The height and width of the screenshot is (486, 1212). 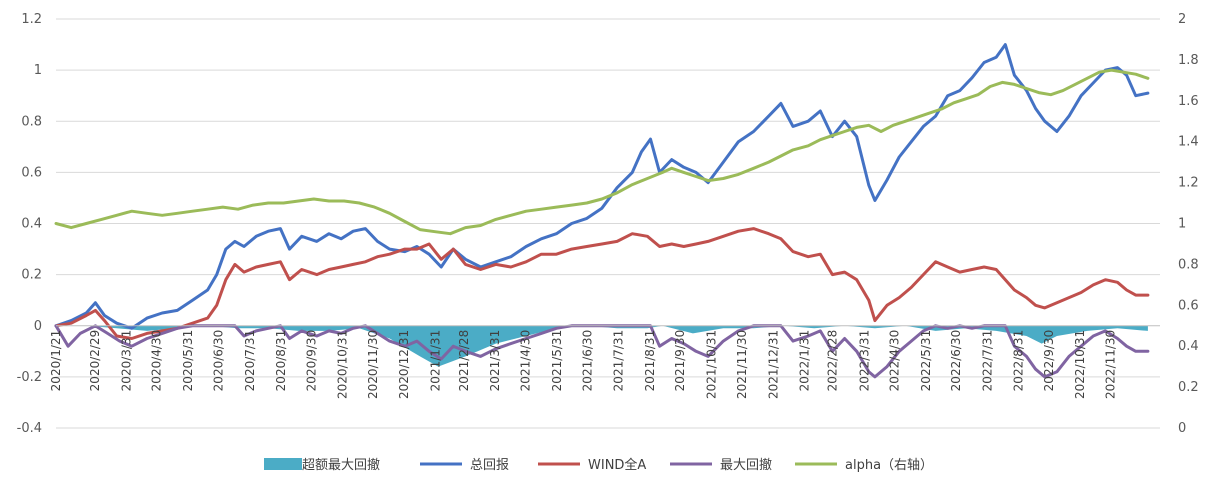 I want to click on x-tick-label: 2021/6/30, so click(x=587, y=361).